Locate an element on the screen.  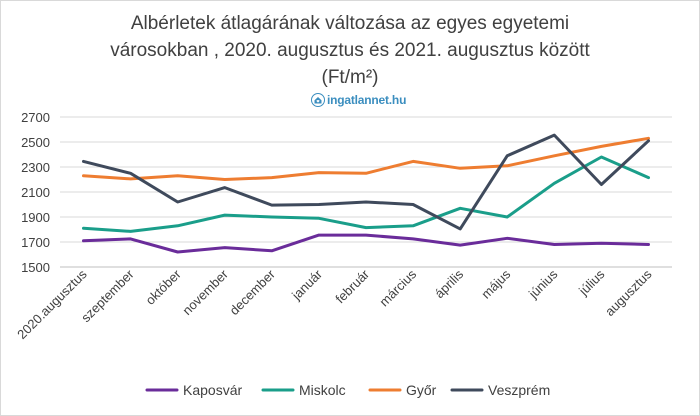
legend-label: Miskolc is located at coordinates (322, 390).